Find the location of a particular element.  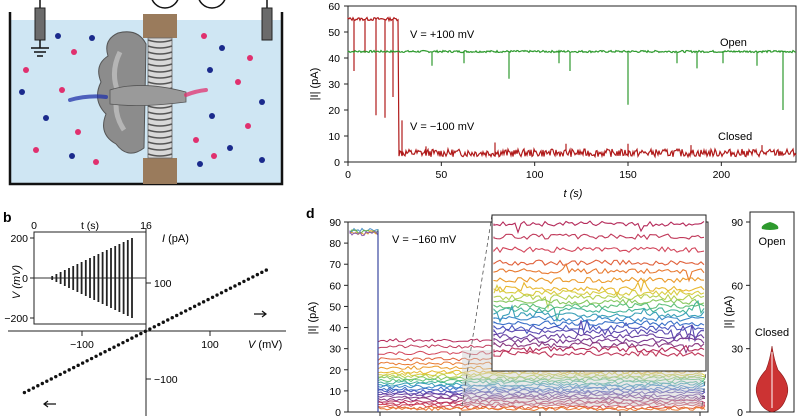

annotation-open-state: Open is located at coordinates (733, 43).